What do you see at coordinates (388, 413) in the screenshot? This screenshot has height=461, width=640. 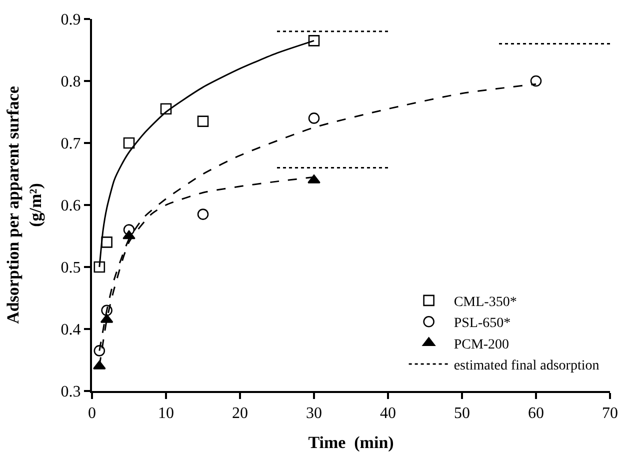 I see `x-tick-label: 40` at bounding box center [388, 413].